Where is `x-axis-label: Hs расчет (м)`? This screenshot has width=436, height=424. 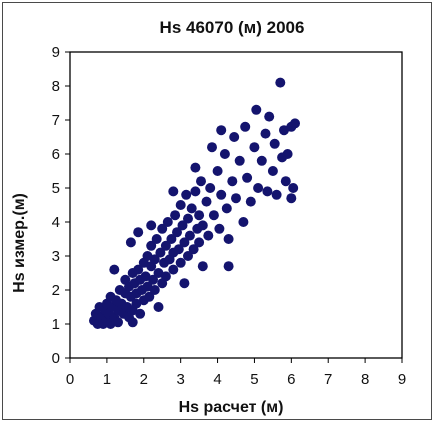
x-axis-label: Hs расчет (м) is located at coordinates (231, 407).